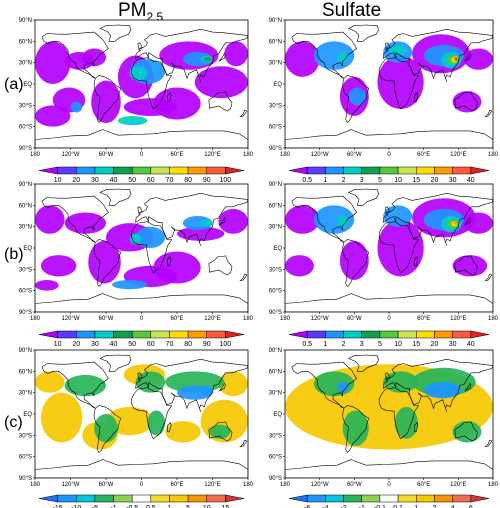 The image size is (500, 508). What do you see at coordinates (132, 10) in the screenshot?
I see `pm-title-main: PM` at bounding box center [132, 10].